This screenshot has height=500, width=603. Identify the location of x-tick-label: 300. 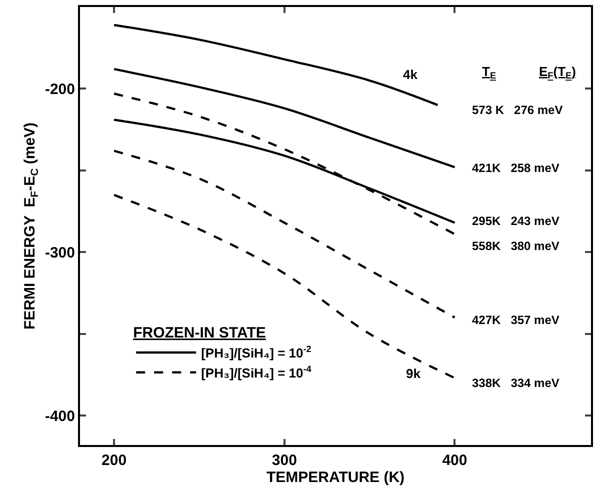
(284, 460).